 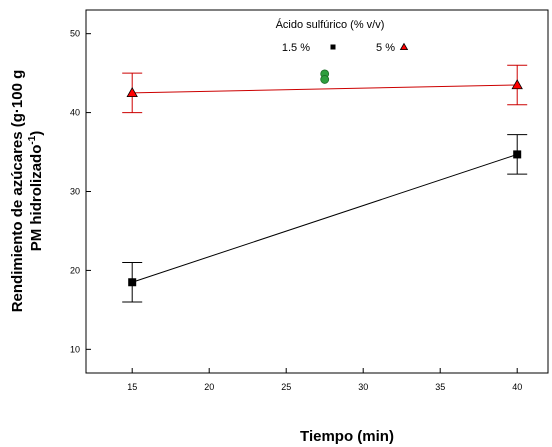 What do you see at coordinates (440, 387) in the screenshot?
I see `x-tick-label: 35` at bounding box center [440, 387].